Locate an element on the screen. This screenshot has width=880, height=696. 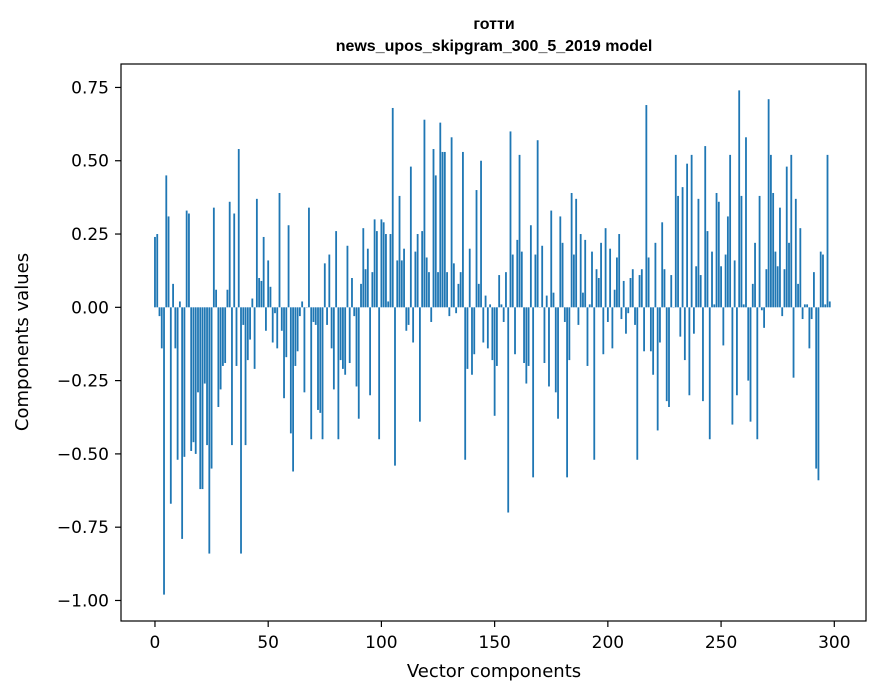
x-tick-label: 200 is located at coordinates (608, 643).